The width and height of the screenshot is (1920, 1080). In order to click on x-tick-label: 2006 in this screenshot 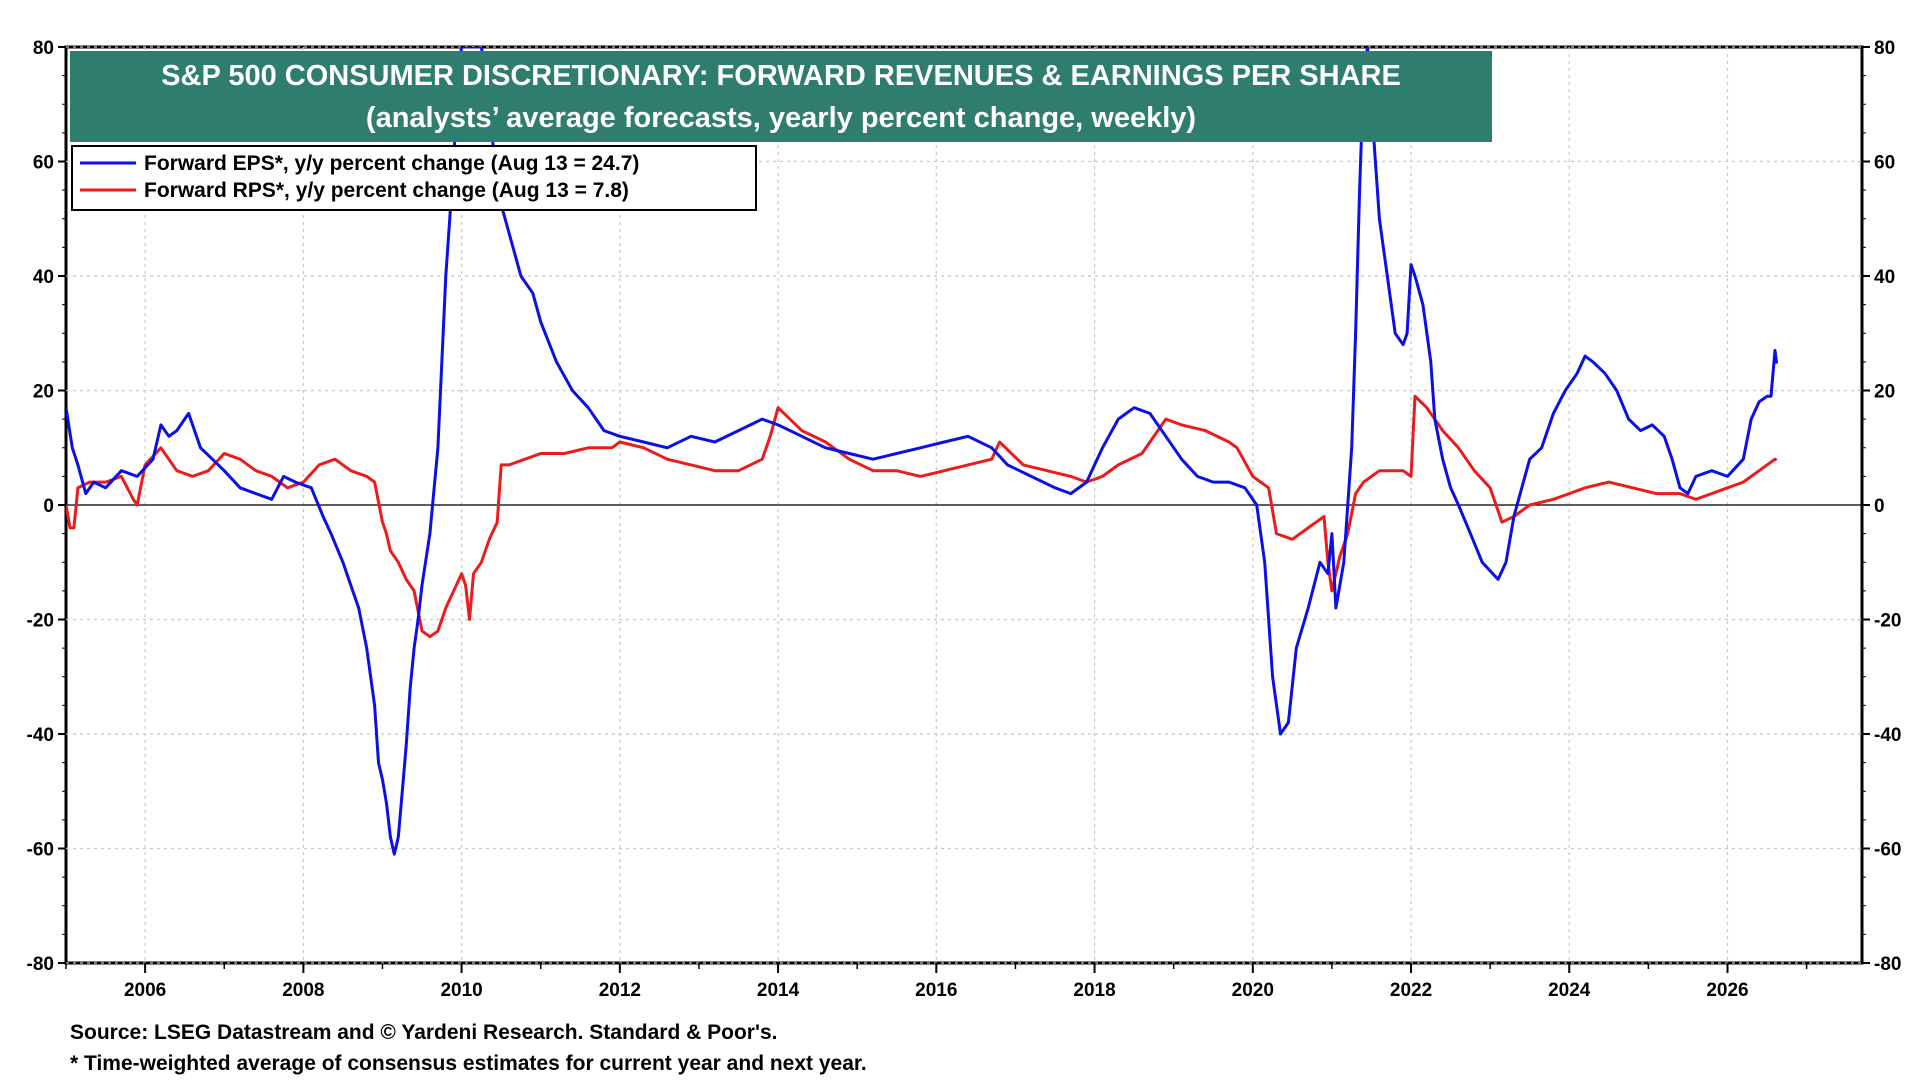, I will do `click(145, 990)`.